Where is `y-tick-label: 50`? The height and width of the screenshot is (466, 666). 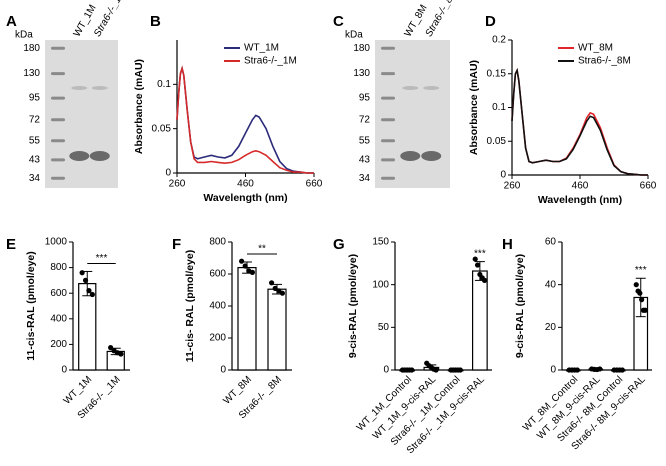 y-tick-label: 50 is located at coordinates (384, 327).